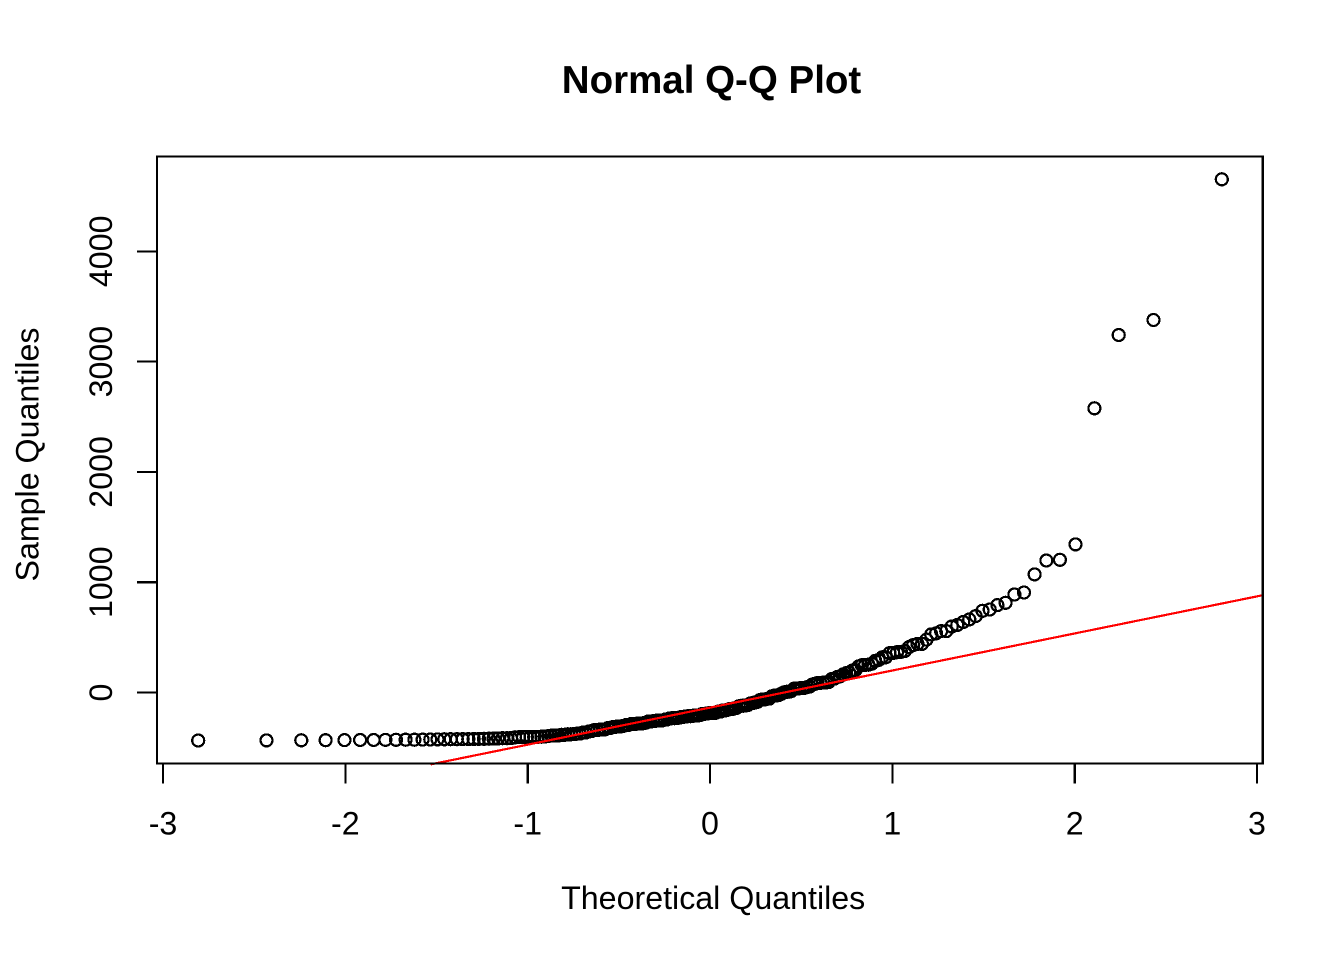 The image size is (1344, 960). Describe the element at coordinates (713, 898) in the screenshot. I see `svg-text: Theoretical Quantiles` at that location.